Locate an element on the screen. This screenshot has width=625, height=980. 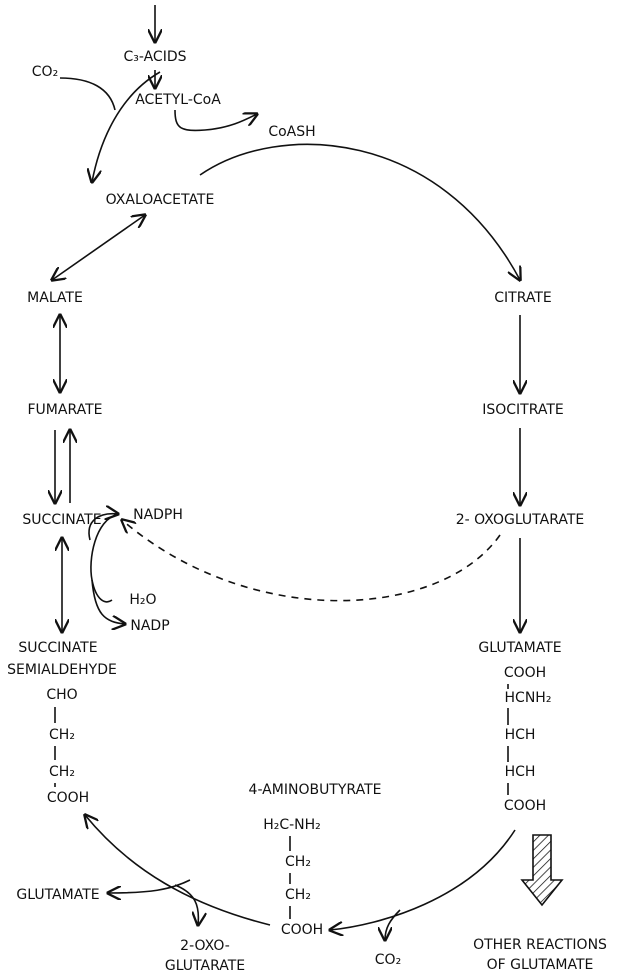
label: 4-AMINOBUTYRATE is located at coordinates (315, 790).